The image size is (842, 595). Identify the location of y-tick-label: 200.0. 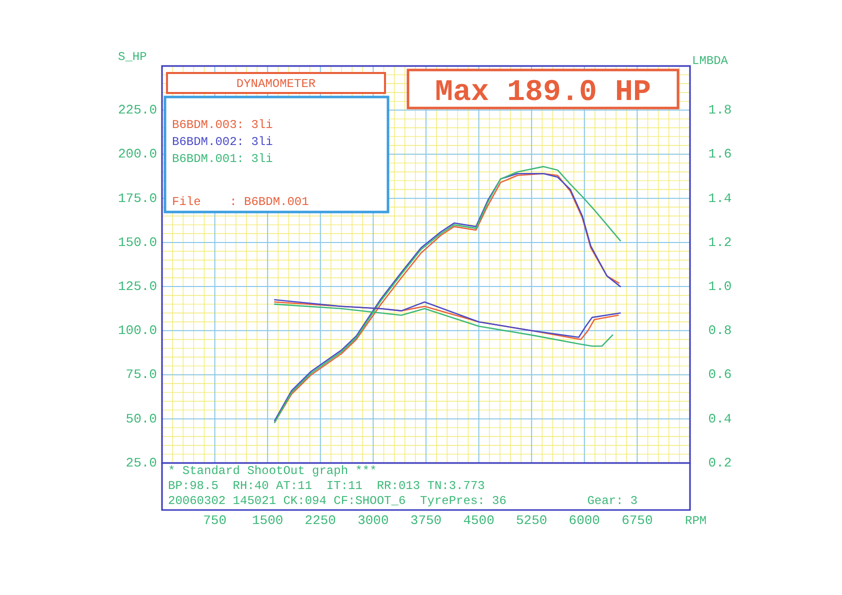
(137, 154).